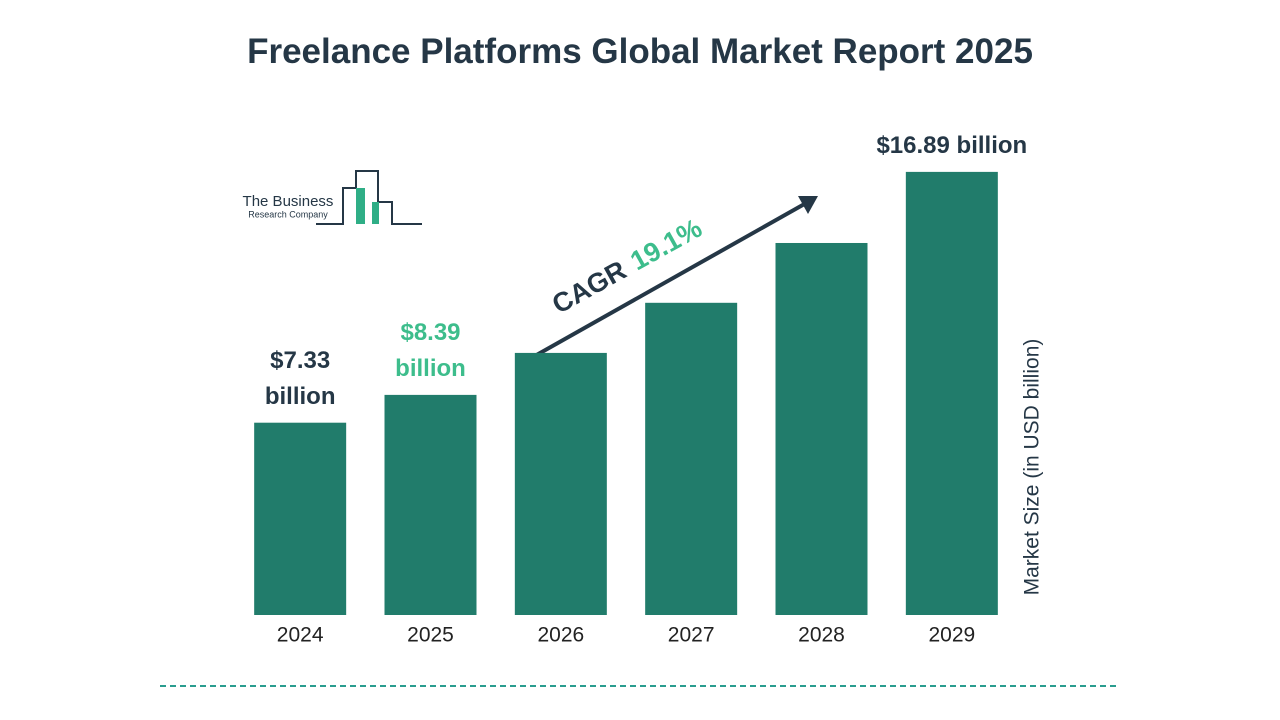 Image resolution: width=1280 pixels, height=720 pixels. Describe the element at coordinates (300, 635) in the screenshot. I see `x-tick-label: 2024` at that location.